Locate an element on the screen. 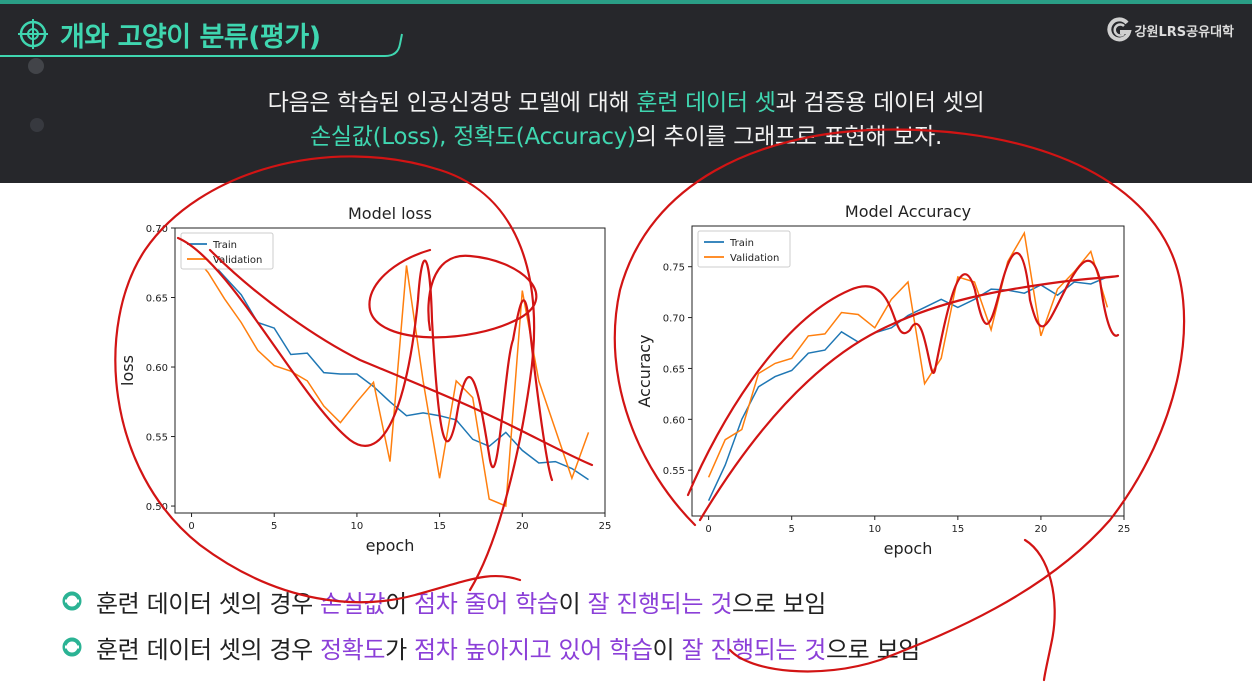 This screenshot has width=1252, height=696. intro-highlight: 훈련 데이터 셋 is located at coordinates (706, 103).